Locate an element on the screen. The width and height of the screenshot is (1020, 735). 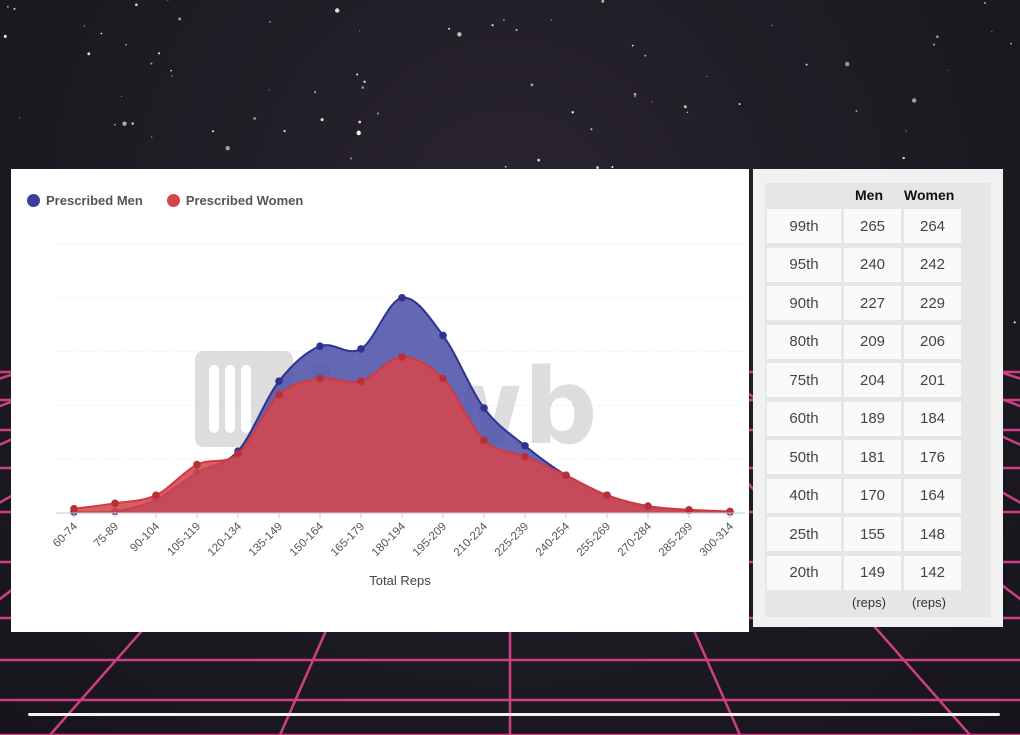
women-value: 201 is located at coordinates (932, 380).